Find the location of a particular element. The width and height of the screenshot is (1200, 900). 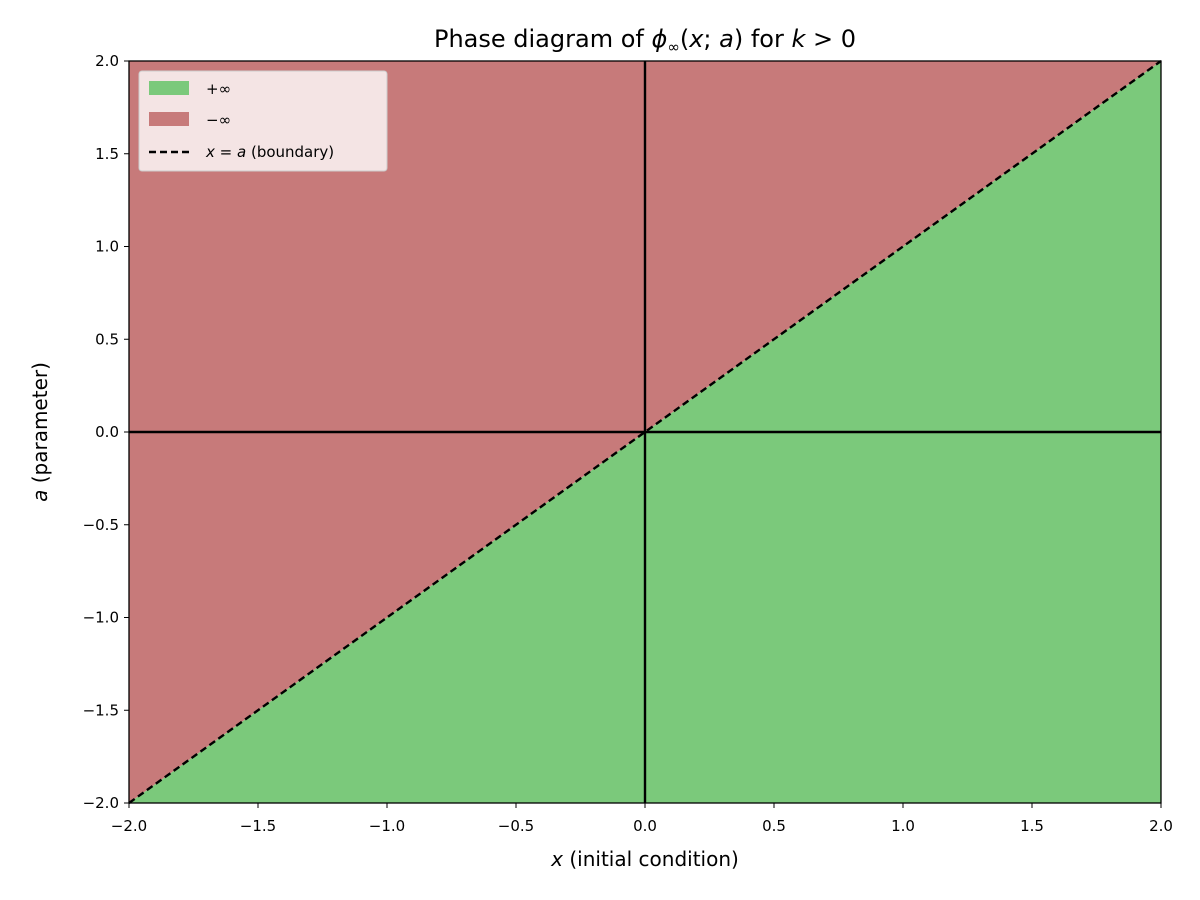

x-tick-label: −1.5 is located at coordinates (258, 826).